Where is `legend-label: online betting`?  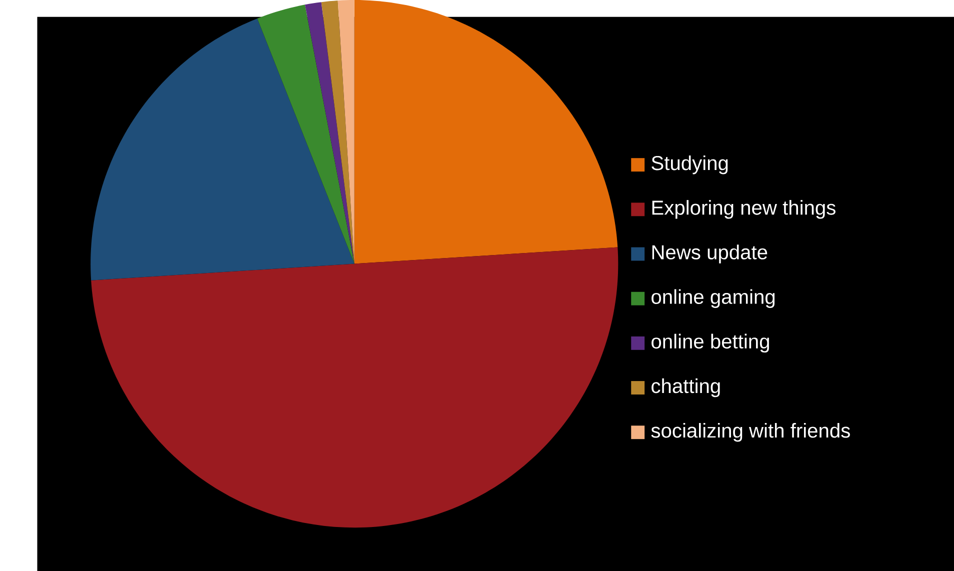 legend-label: online betting is located at coordinates (710, 343).